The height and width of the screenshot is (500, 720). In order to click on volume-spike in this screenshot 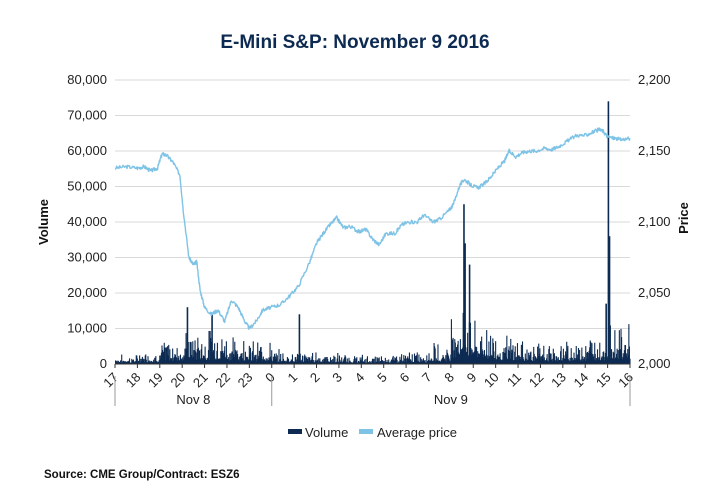, I will do `click(606, 333)`.